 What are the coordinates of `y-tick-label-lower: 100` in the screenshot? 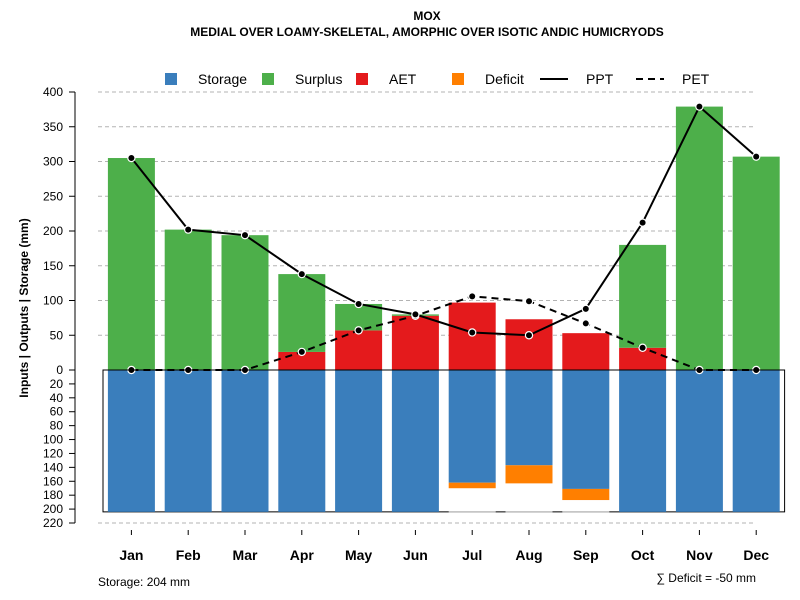 It's located at (53, 440).